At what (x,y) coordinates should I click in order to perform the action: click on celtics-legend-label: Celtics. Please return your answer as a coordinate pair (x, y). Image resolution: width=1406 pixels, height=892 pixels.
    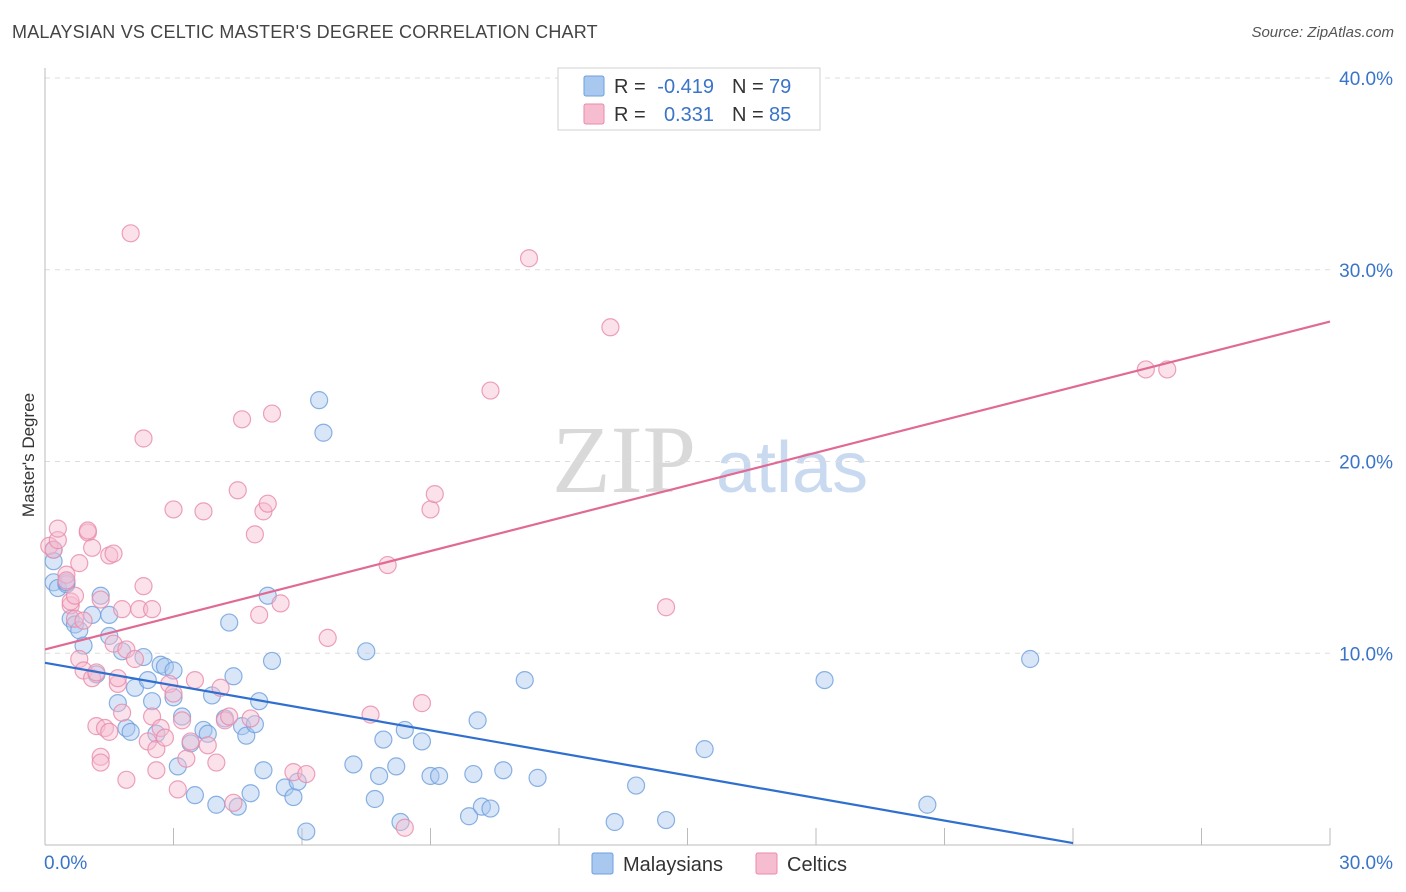
    Looking at the image, I should click on (817, 865).